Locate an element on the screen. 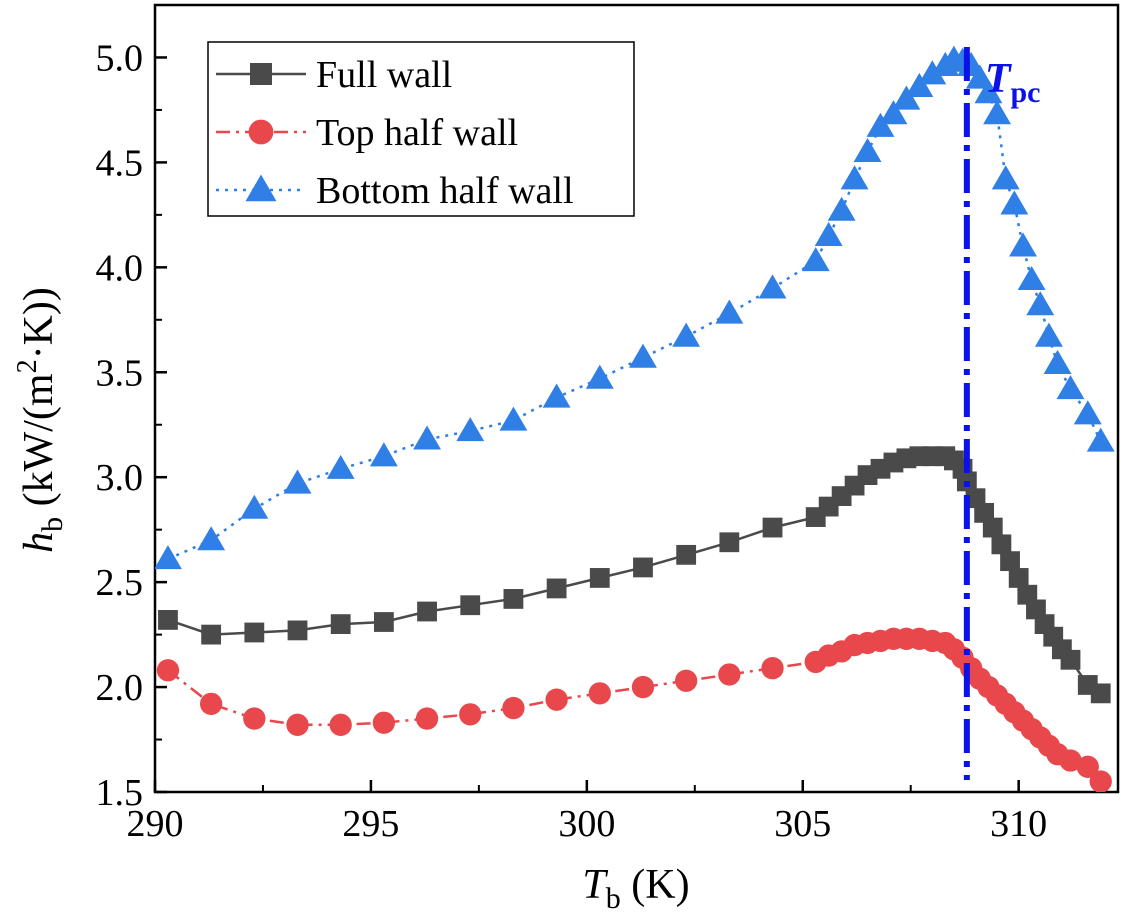  reference-line-layer: Tpc is located at coordinates (1002, 413).